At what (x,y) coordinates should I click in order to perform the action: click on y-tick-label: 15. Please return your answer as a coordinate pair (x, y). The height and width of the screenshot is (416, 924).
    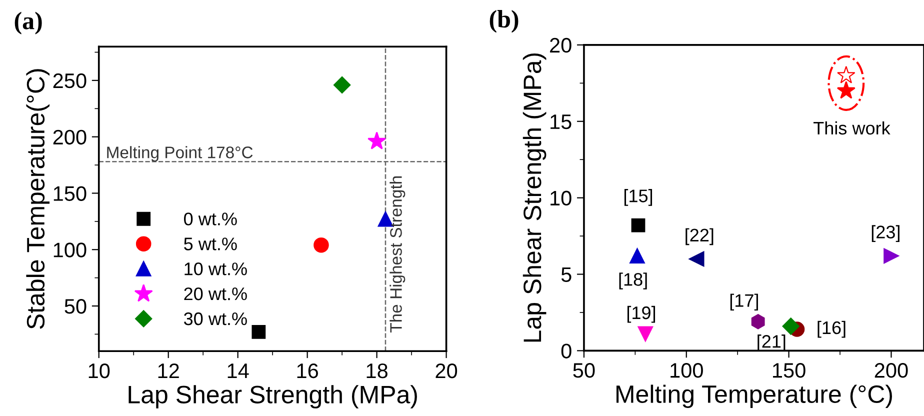
    Looking at the image, I should click on (561, 122).